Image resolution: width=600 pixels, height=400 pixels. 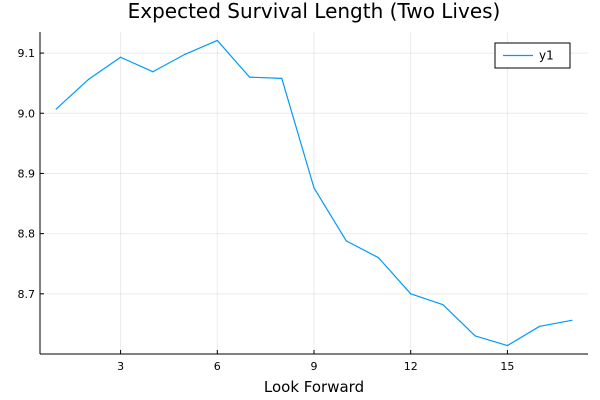 What do you see at coordinates (314, 11) in the screenshot?
I see `chart-title: Expected Survival Length (Two Lives)` at bounding box center [314, 11].